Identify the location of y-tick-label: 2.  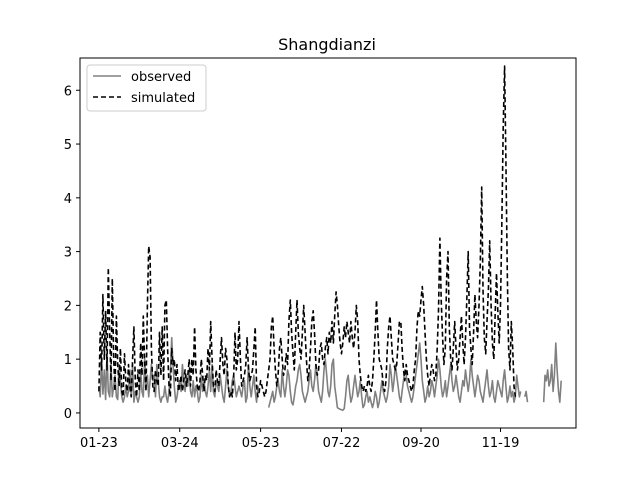
(68, 306).